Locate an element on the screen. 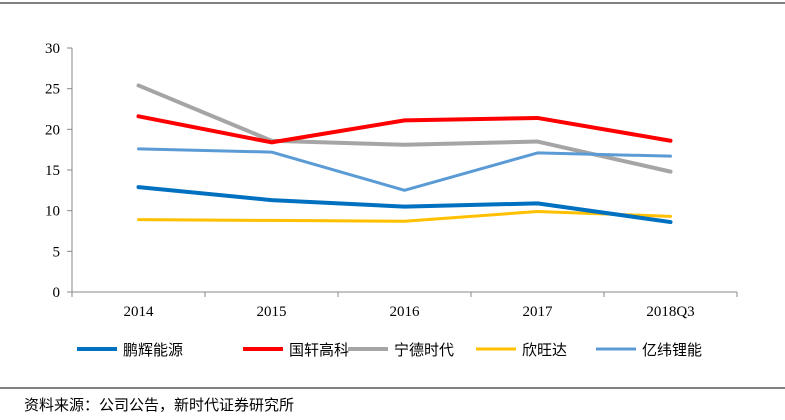 The width and height of the screenshot is (785, 420). y-tick-label: 15 is located at coordinates (52, 171).